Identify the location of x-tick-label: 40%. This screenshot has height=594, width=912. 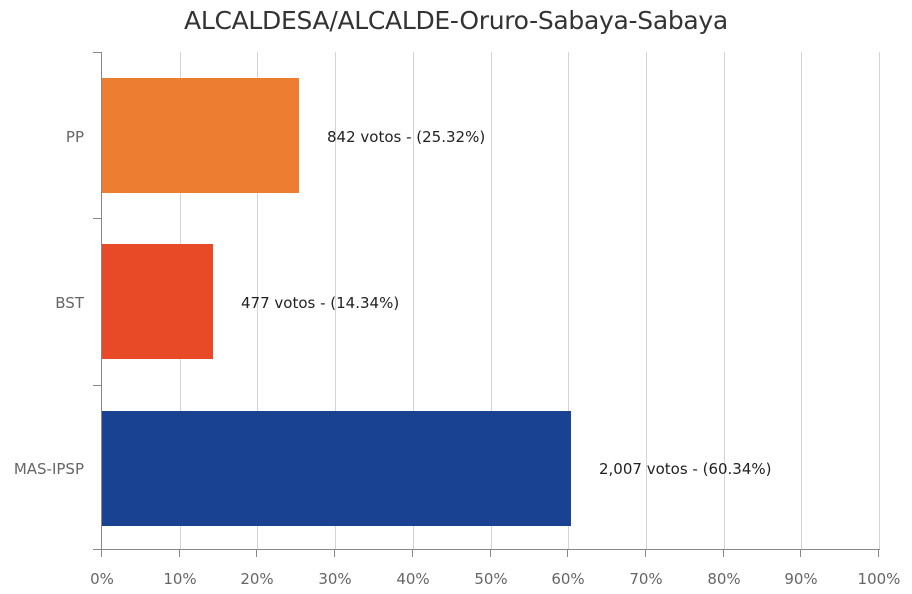
(413, 579).